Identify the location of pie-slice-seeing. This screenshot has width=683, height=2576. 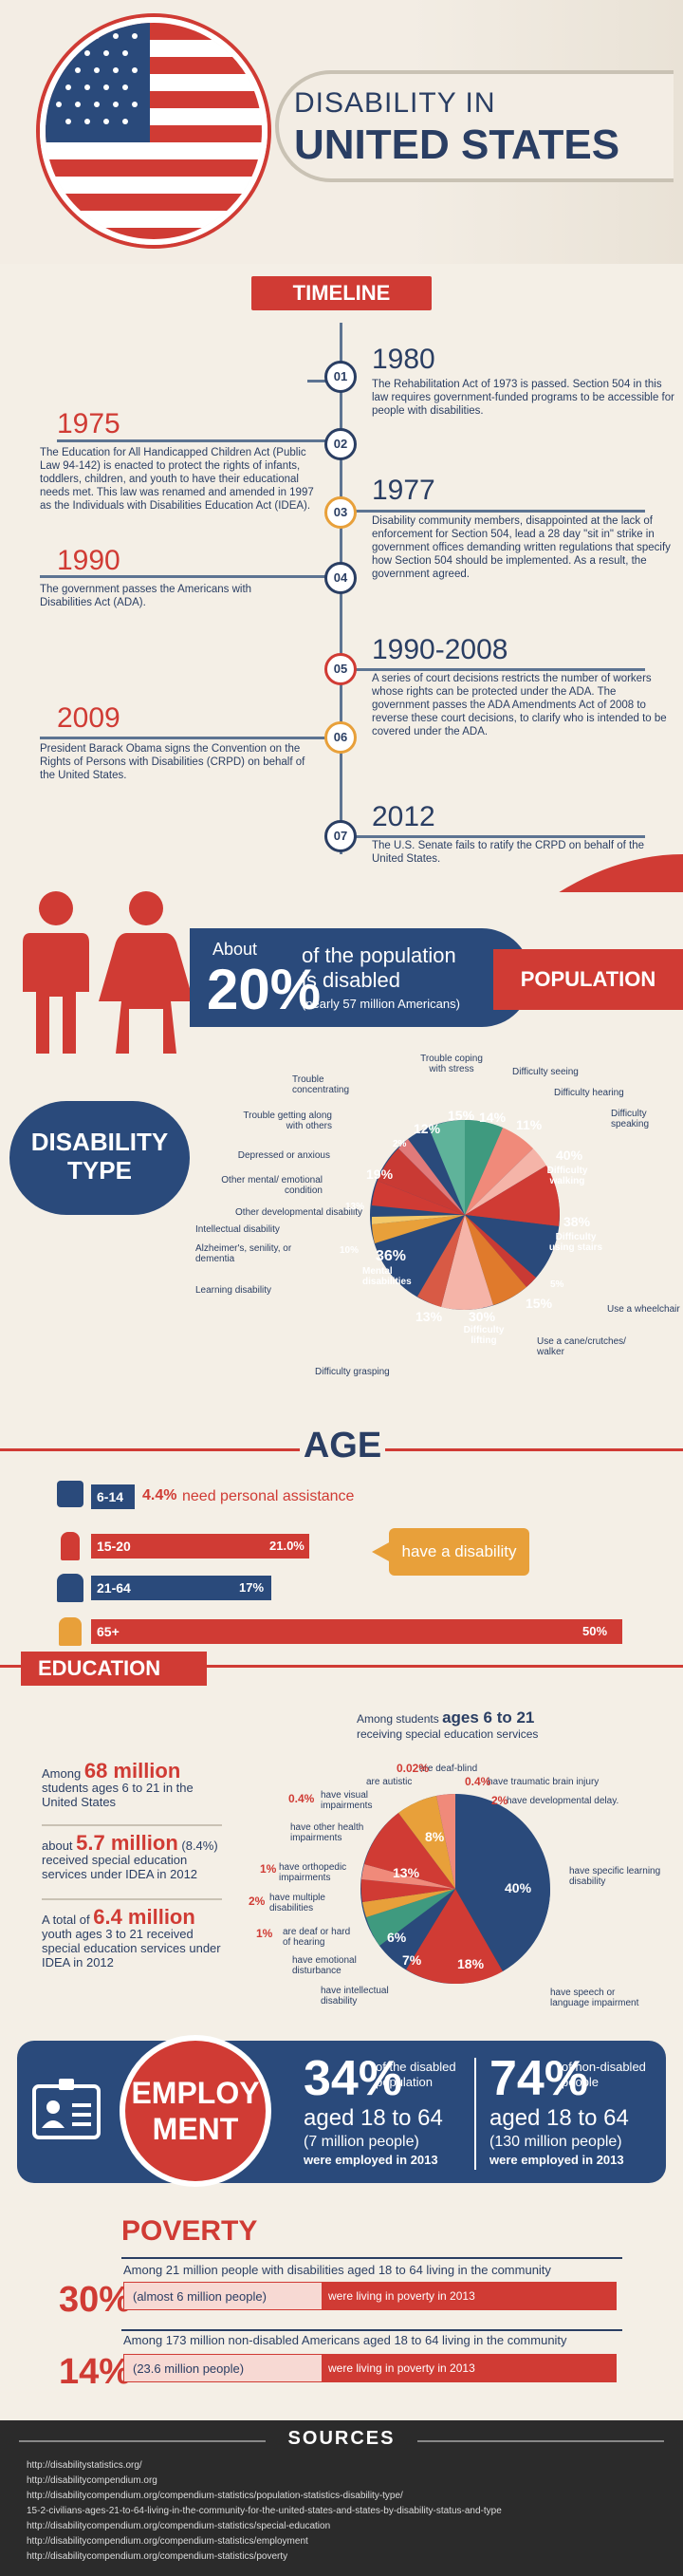
(484, 1167).